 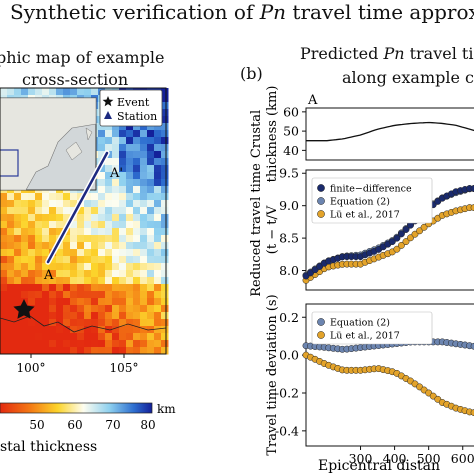 I want to click on y-tick-label: 40, so click(x=291, y=150).